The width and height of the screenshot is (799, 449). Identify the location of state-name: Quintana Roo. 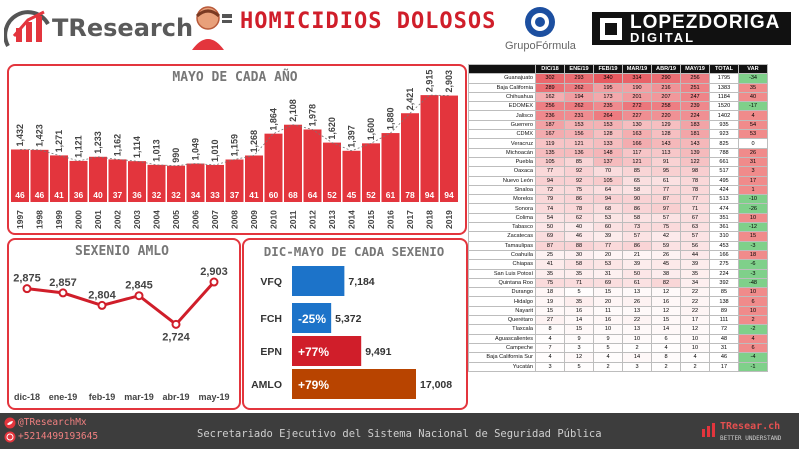
(502, 283).